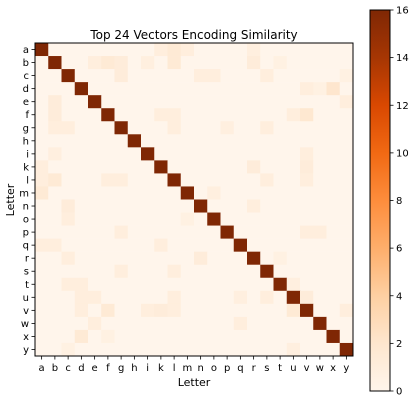 Image resolution: width=415 pixels, height=404 pixels. What do you see at coordinates (254, 219) in the screenshot?
I see `heatmap-cell-o-r` at bounding box center [254, 219].